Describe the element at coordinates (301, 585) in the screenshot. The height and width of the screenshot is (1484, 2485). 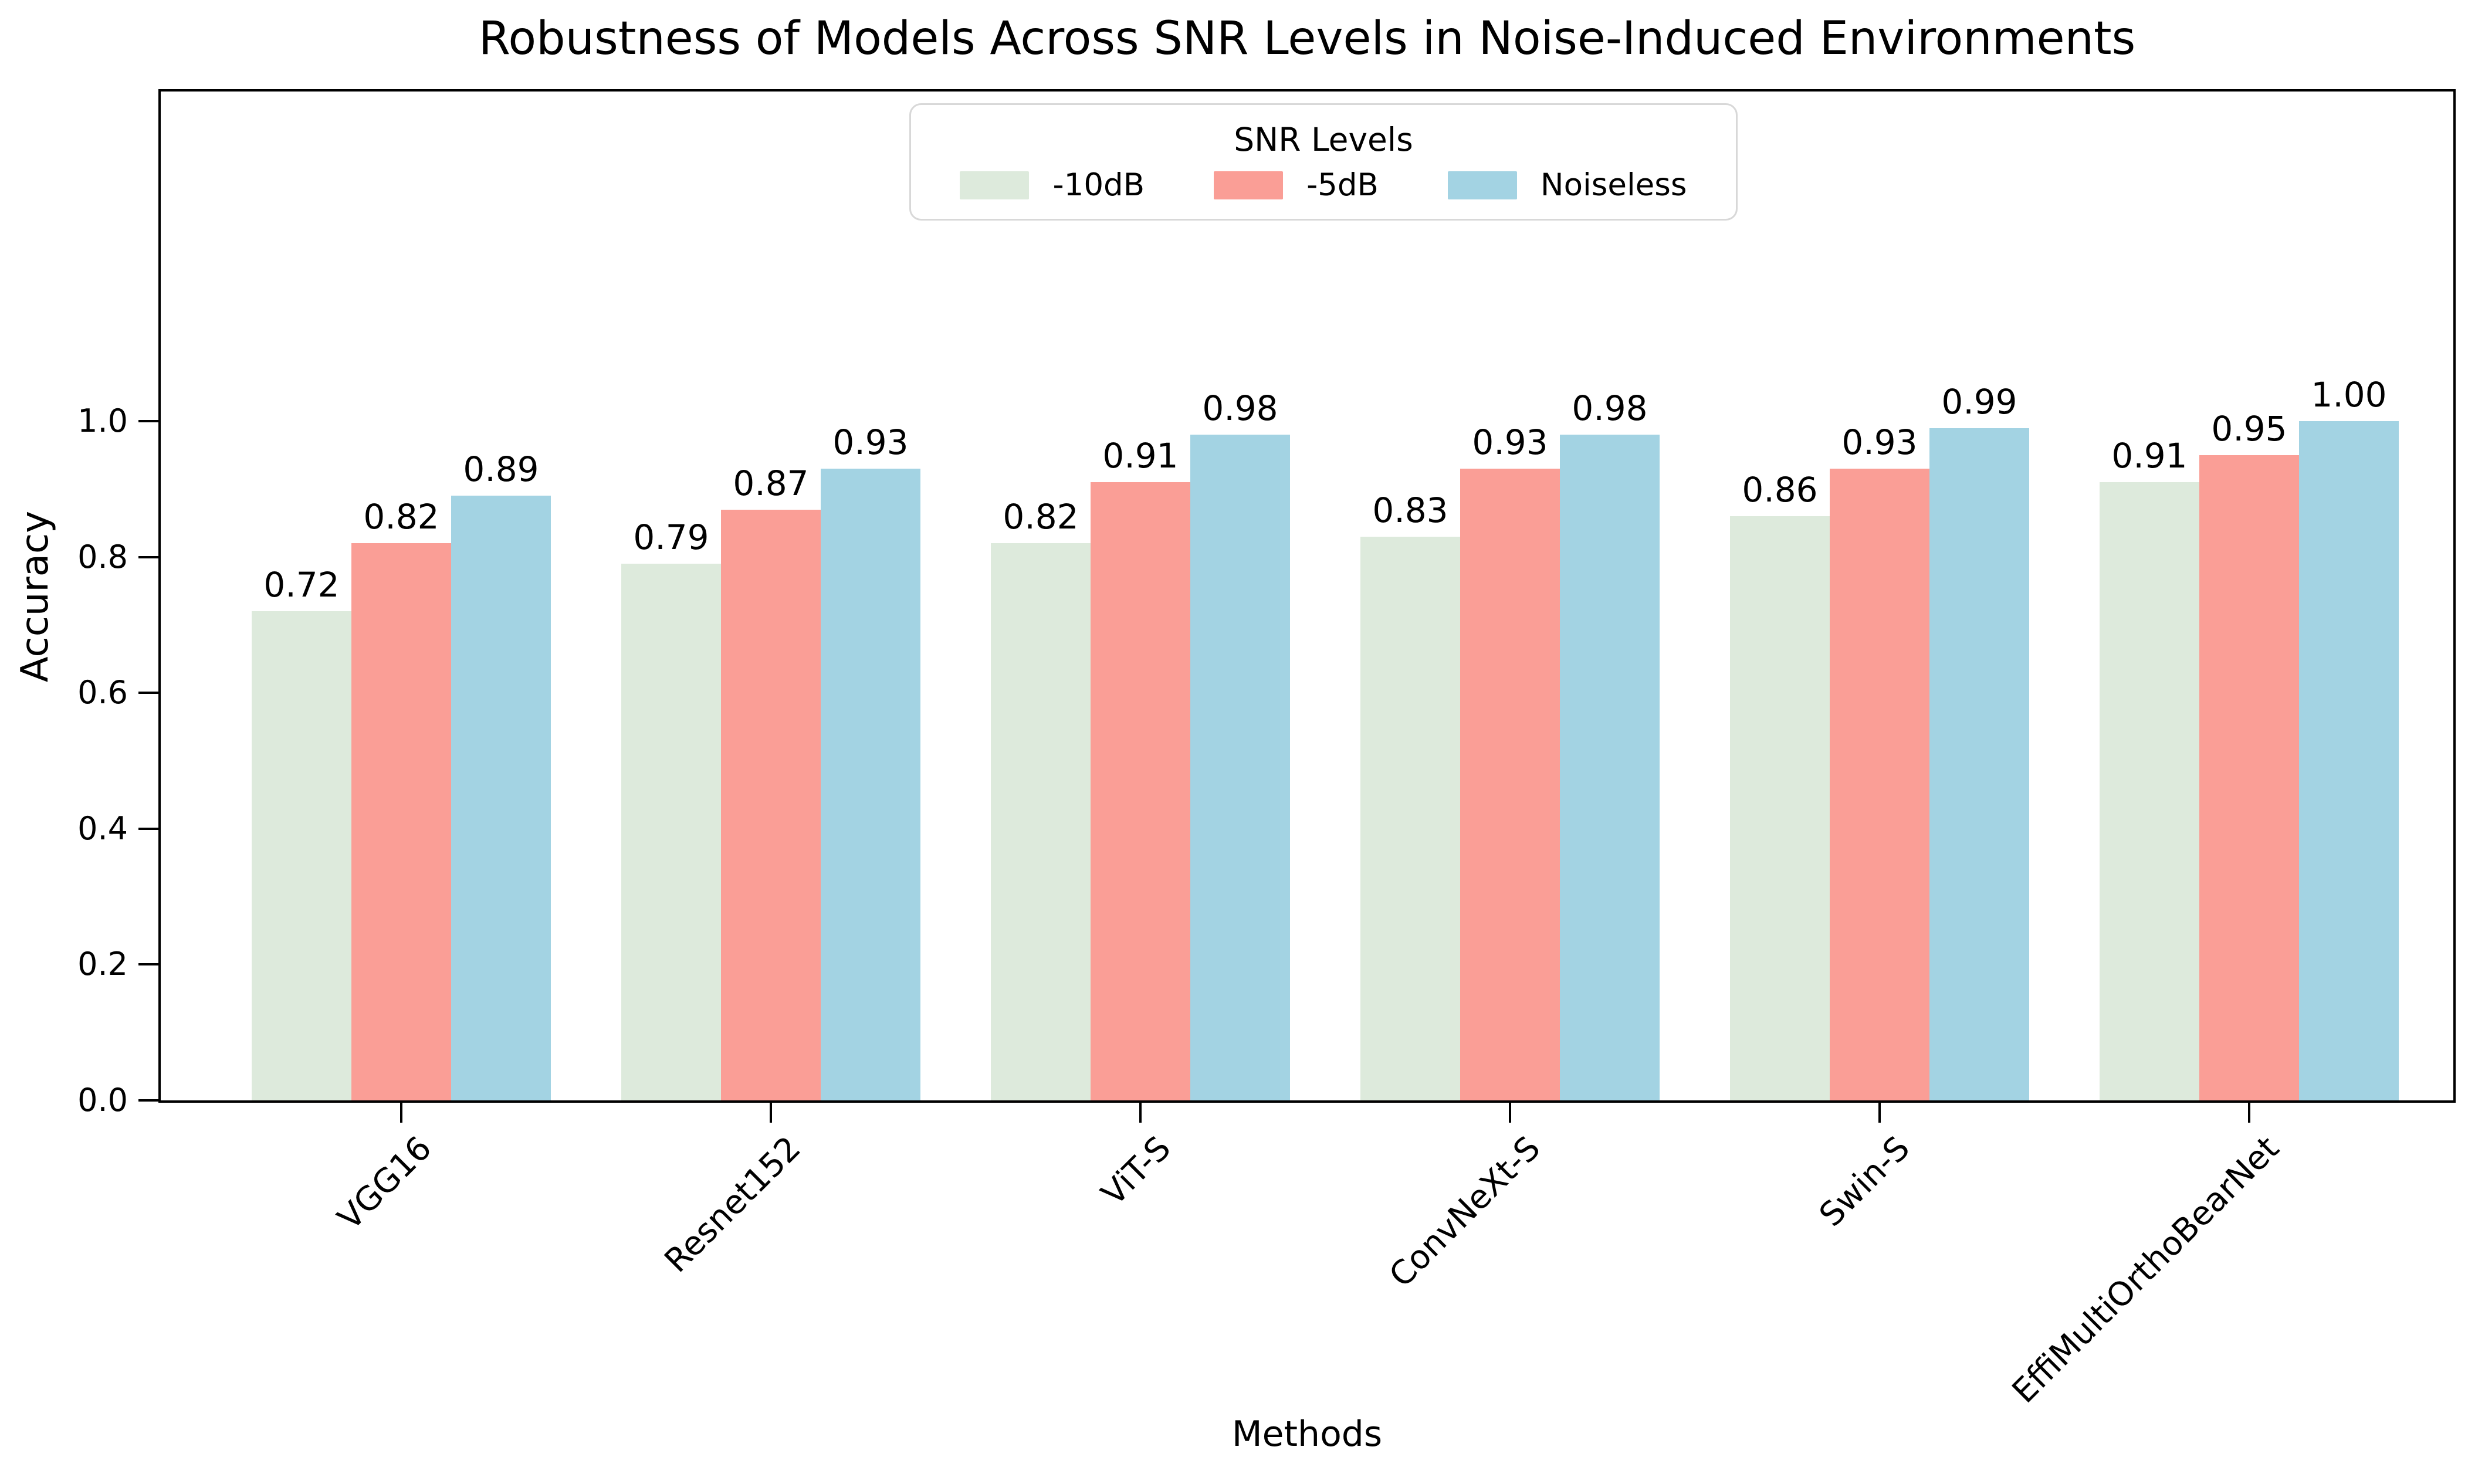
I see `bar-value-label: 0.72` at that location.